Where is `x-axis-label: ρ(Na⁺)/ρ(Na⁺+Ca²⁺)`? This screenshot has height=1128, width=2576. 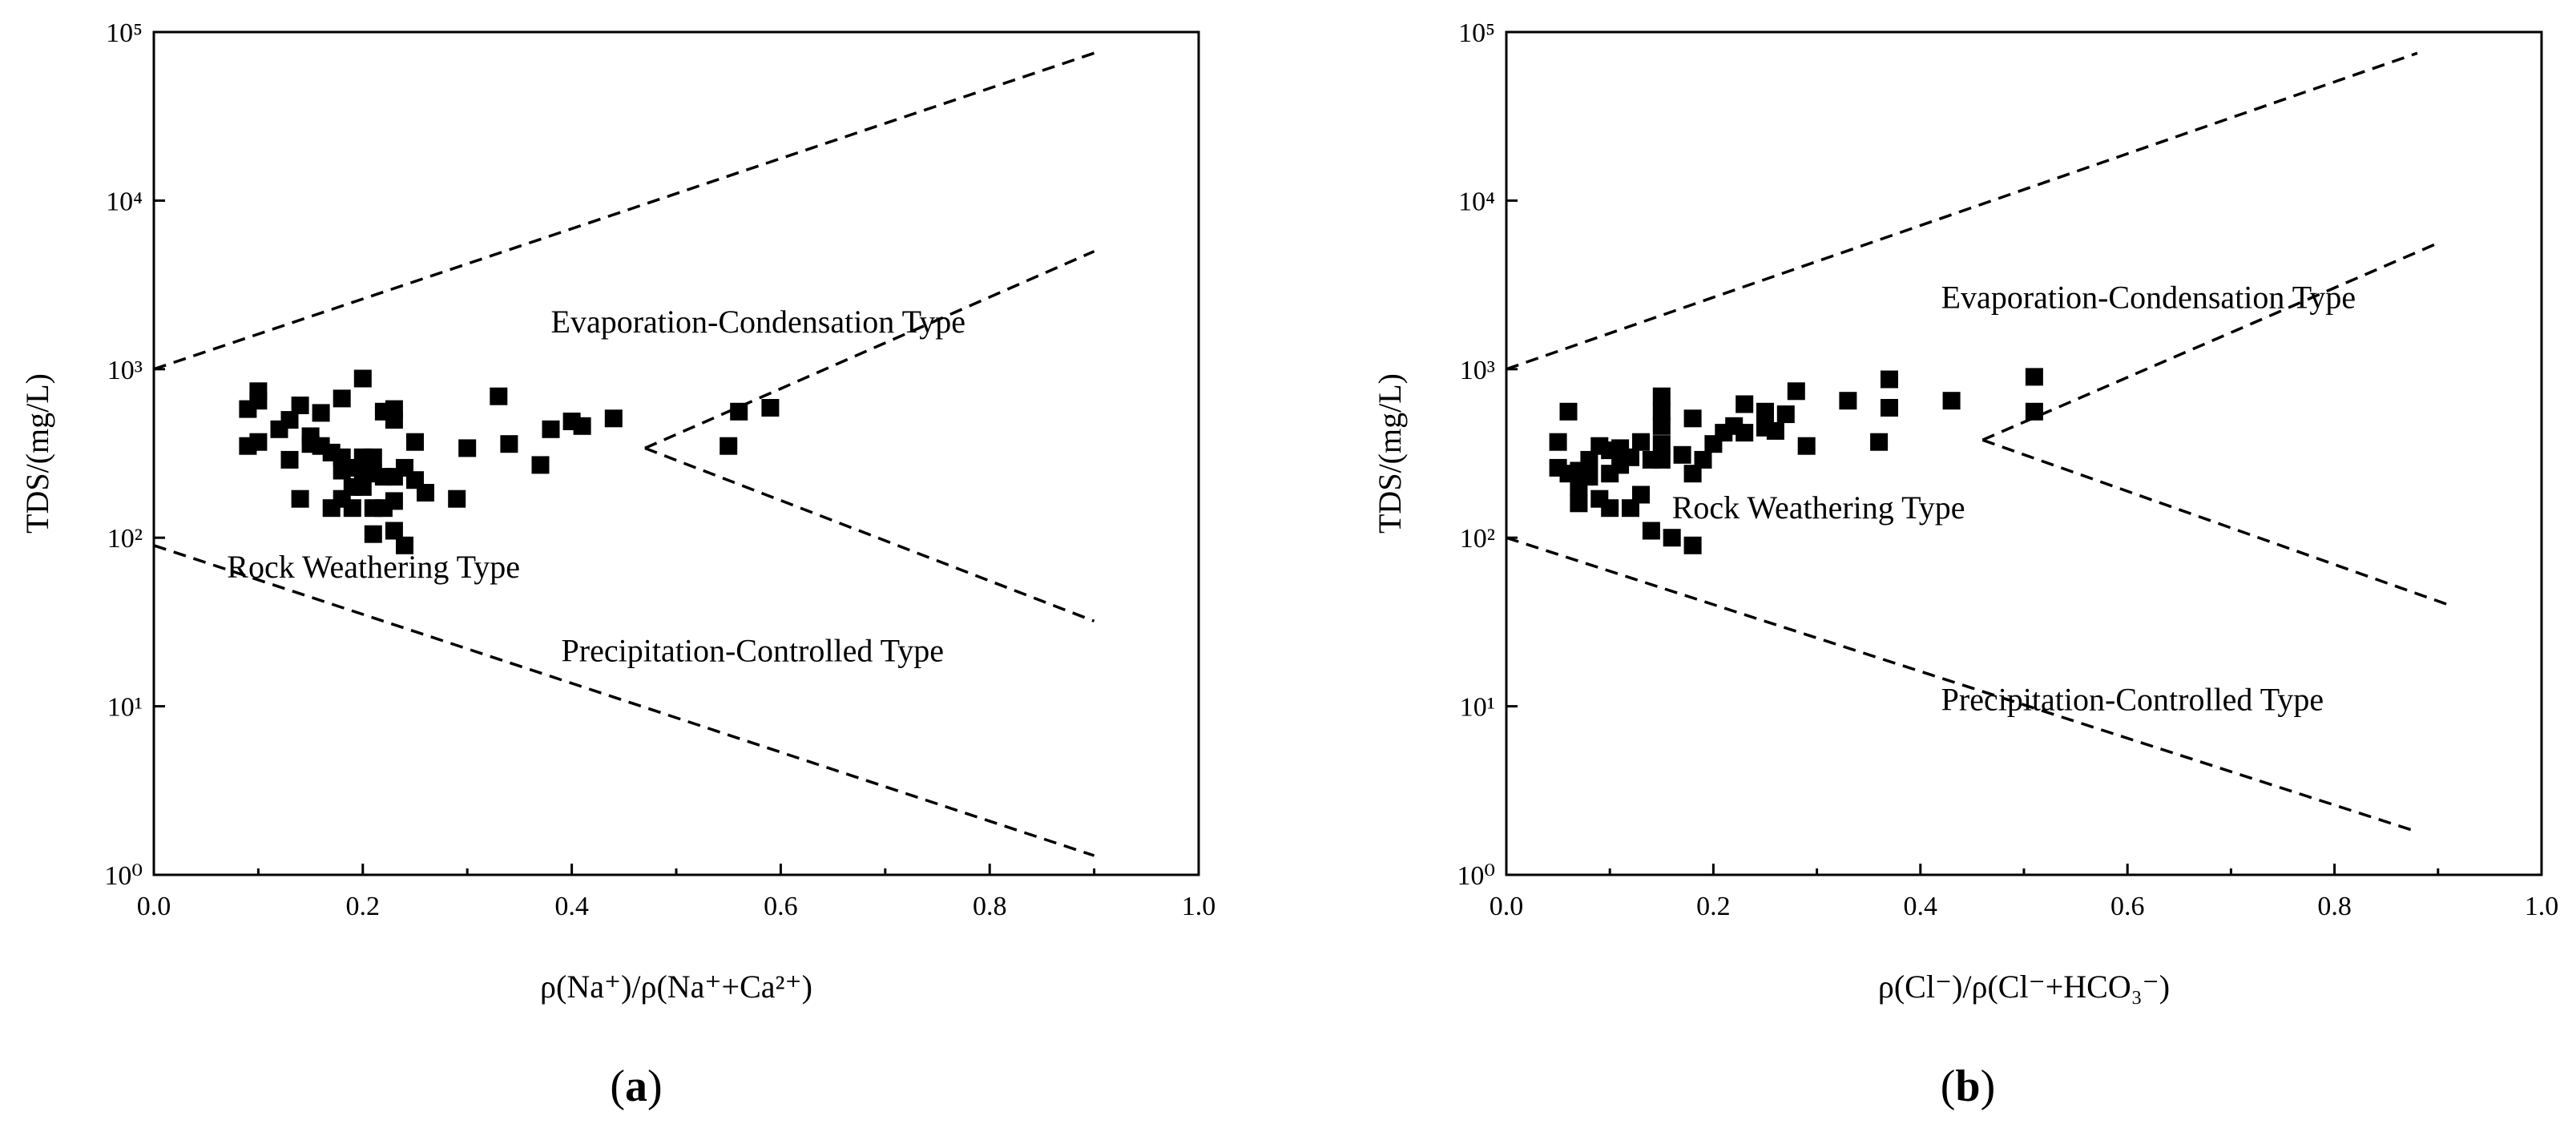 x-axis-label: ρ(Na⁺)/ρ(Na⁺+Ca²⁺) is located at coordinates (676, 987).